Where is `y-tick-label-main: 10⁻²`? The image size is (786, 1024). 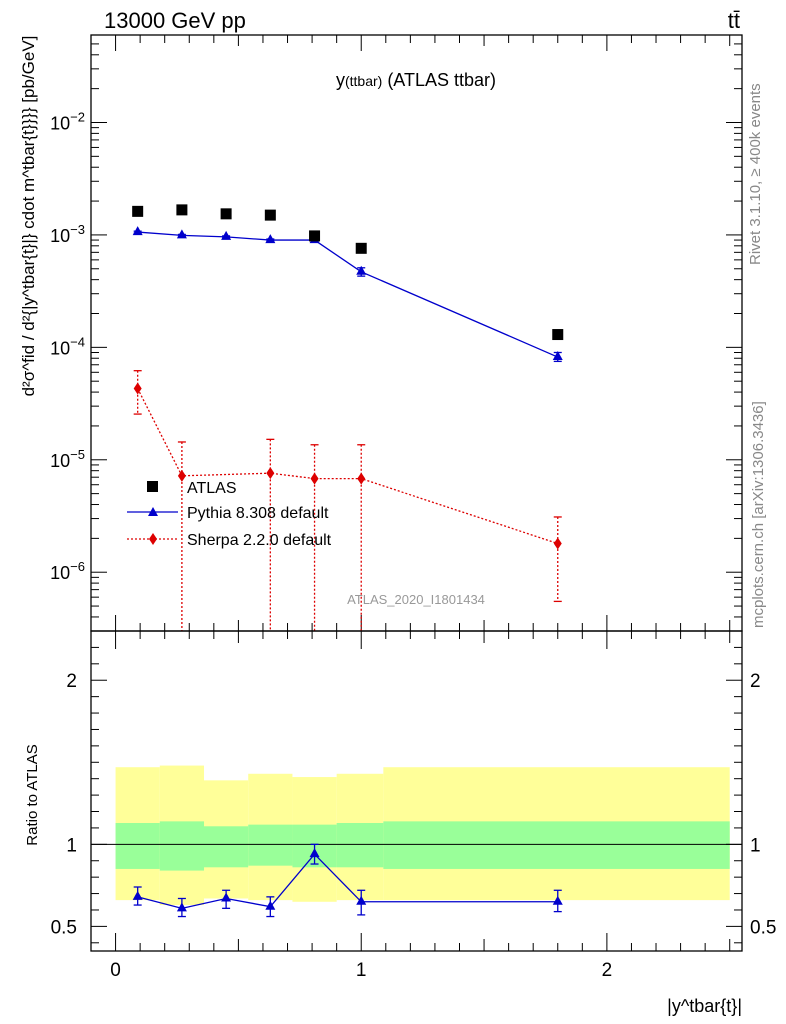 y-tick-label-main: 10⁻² is located at coordinates (67, 121).